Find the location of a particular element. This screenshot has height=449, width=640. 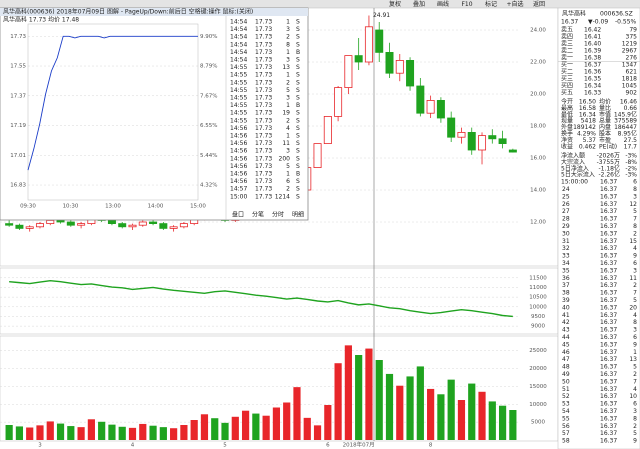

tick-index: 48 is located at coordinates (566, 367).